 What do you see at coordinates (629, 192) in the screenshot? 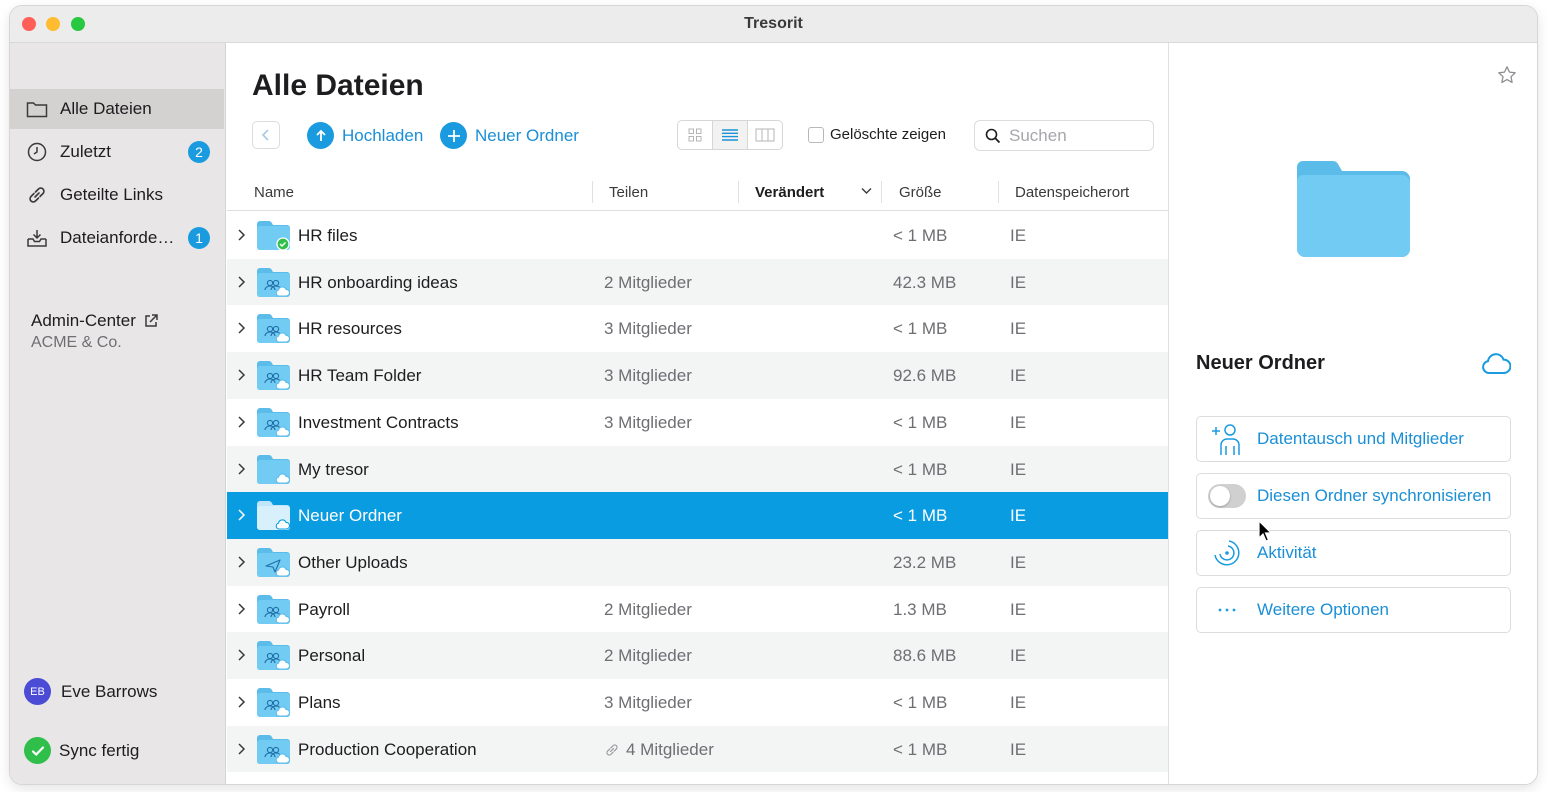
I see `column-header-share: Teilen` at bounding box center [629, 192].